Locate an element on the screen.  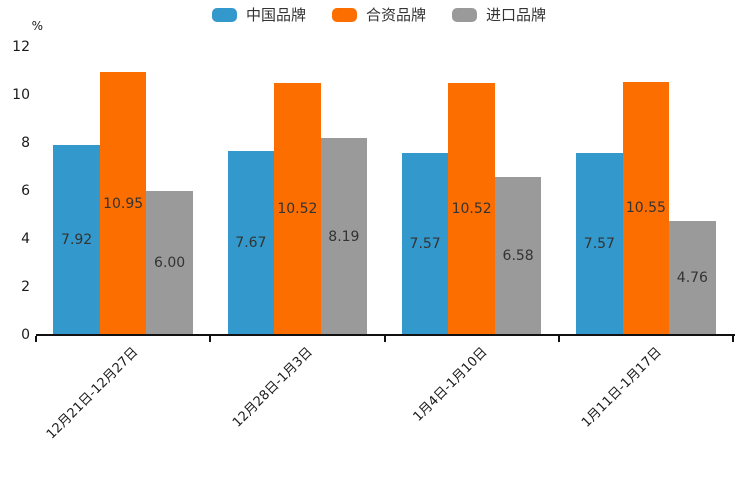
legend-label-joint-venture-brand: 合资品牌 is located at coordinates (395, 15).